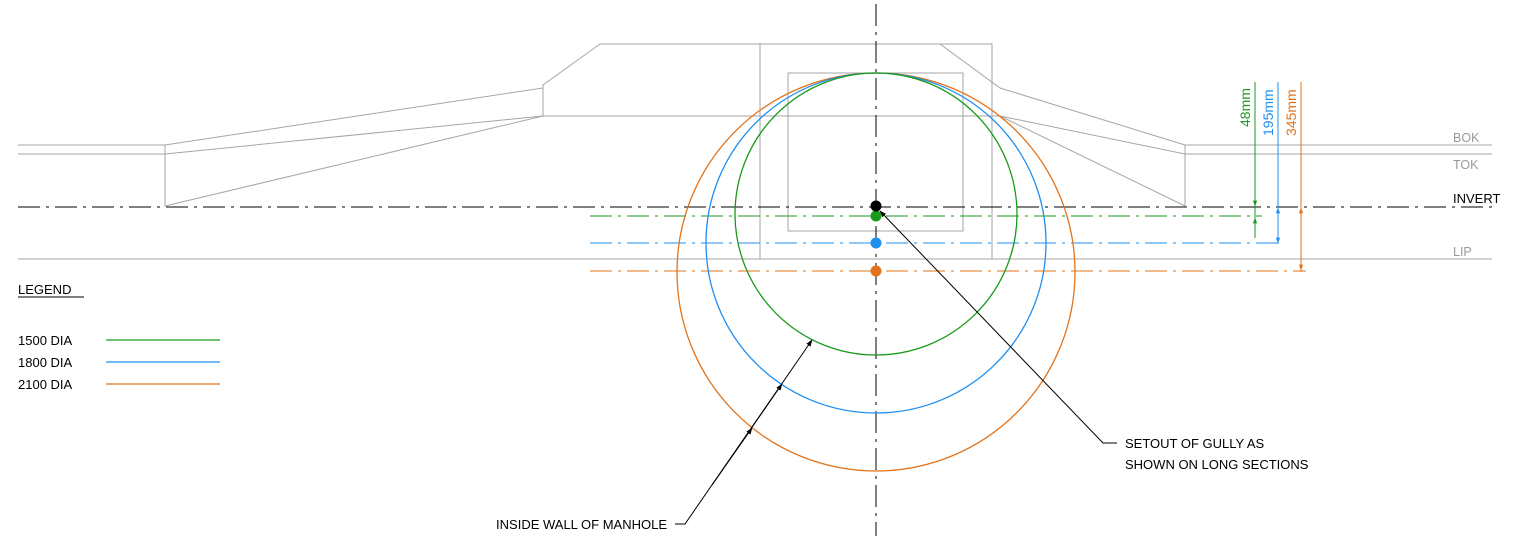  What do you see at coordinates (654, 435) in the screenshot?
I see `inside-wall-leader: INSIDE WALL OF MANHOLE` at bounding box center [654, 435].